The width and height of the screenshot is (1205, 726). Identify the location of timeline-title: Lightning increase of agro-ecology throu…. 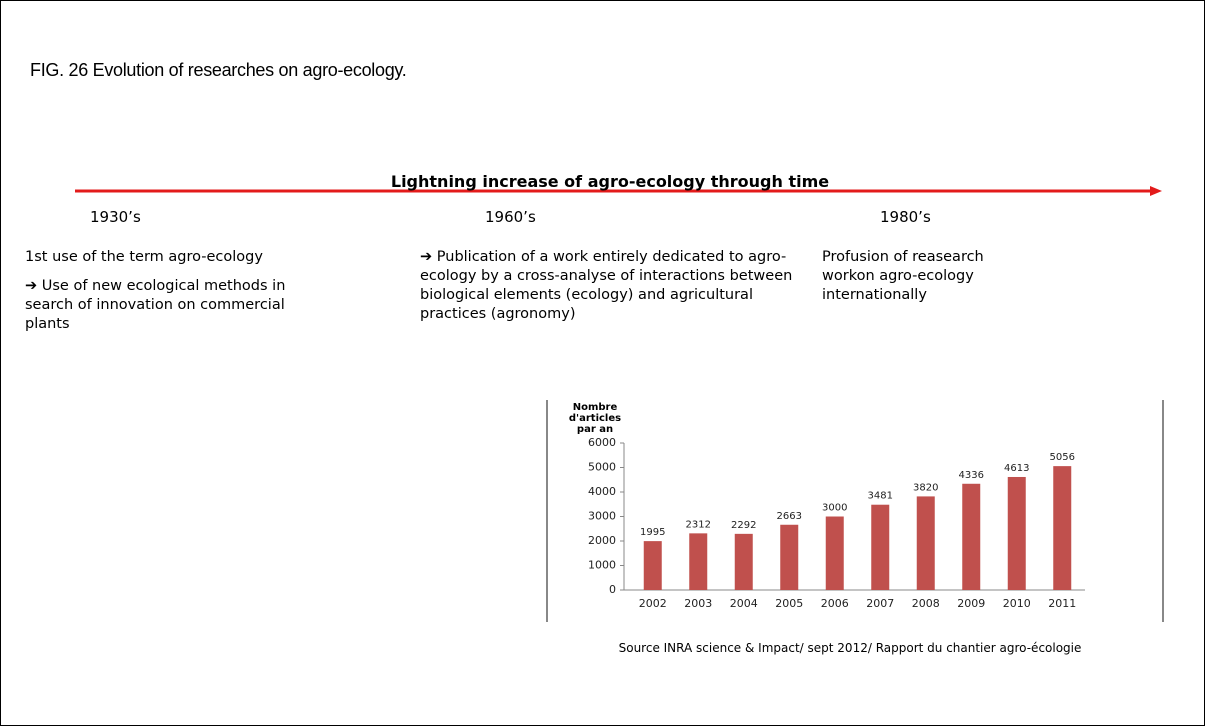
(610, 181).